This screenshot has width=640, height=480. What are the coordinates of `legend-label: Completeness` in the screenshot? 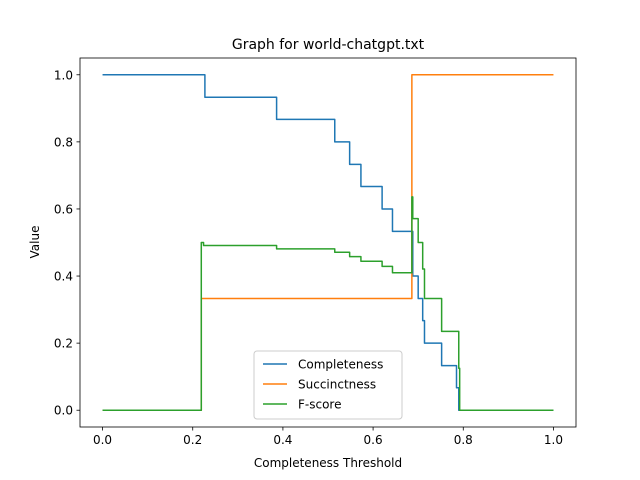 It's located at (340, 365).